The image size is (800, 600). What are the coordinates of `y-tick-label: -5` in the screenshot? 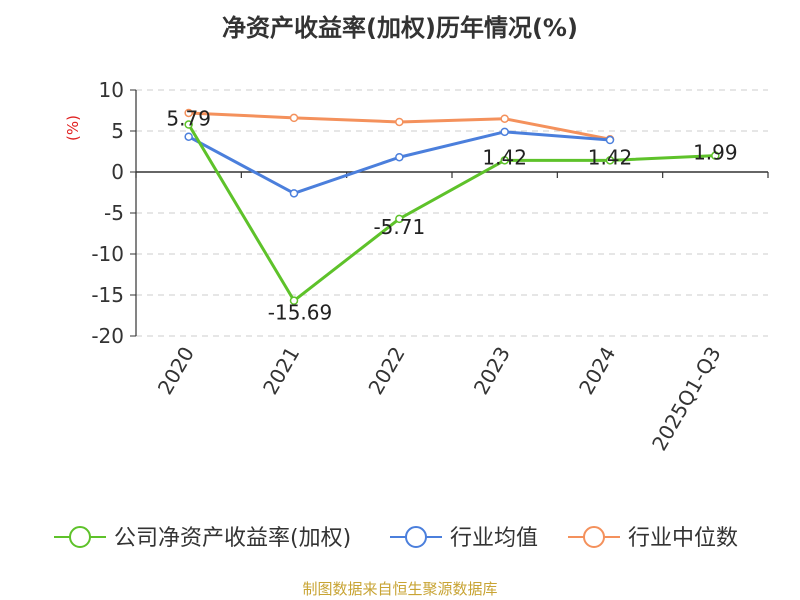 It's located at (114, 213).